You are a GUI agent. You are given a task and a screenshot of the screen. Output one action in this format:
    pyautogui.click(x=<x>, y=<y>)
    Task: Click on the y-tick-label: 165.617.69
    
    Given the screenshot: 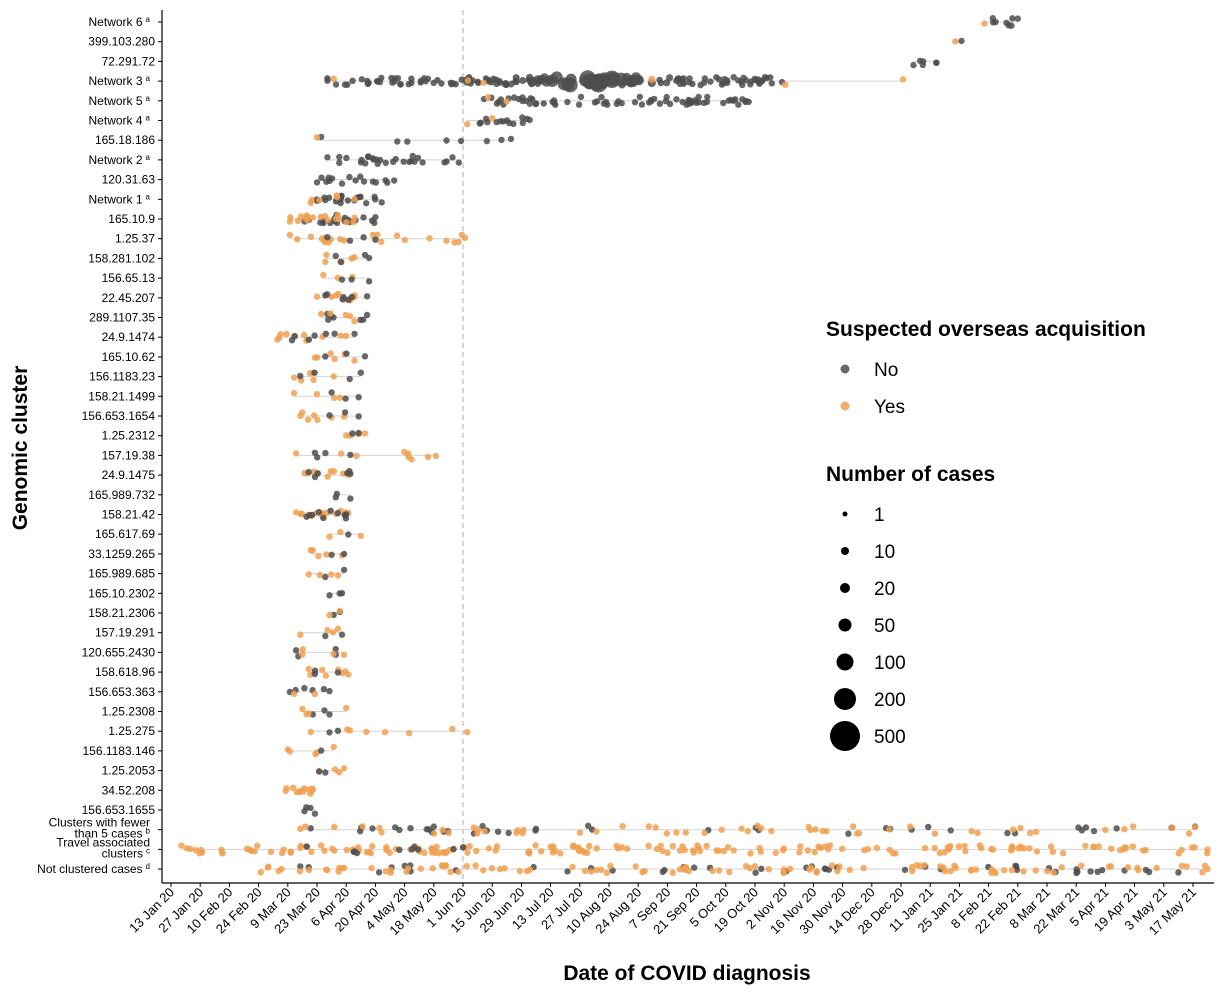 What is the action you would take?
    pyautogui.click(x=125, y=534)
    